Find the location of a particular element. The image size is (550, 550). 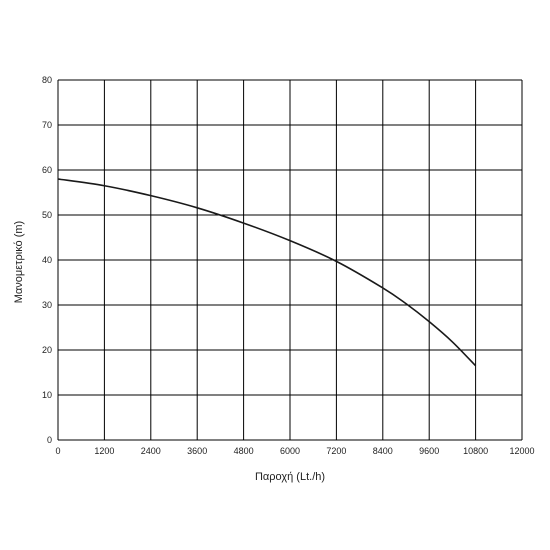

x-tick-label: 3600 is located at coordinates (197, 451).